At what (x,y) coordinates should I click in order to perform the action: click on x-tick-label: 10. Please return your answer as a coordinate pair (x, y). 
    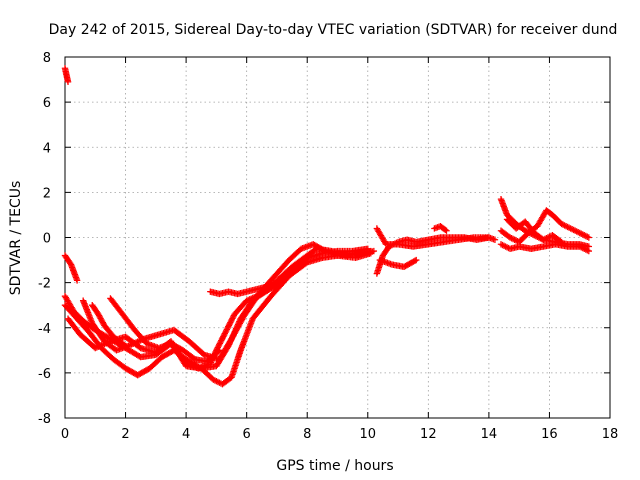
    Looking at the image, I should click on (368, 434).